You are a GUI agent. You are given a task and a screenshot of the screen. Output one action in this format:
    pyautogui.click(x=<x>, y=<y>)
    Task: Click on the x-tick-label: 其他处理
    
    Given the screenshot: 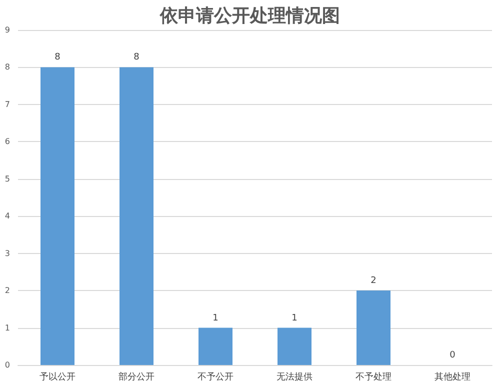 What is the action you would take?
    pyautogui.click(x=452, y=377)
    